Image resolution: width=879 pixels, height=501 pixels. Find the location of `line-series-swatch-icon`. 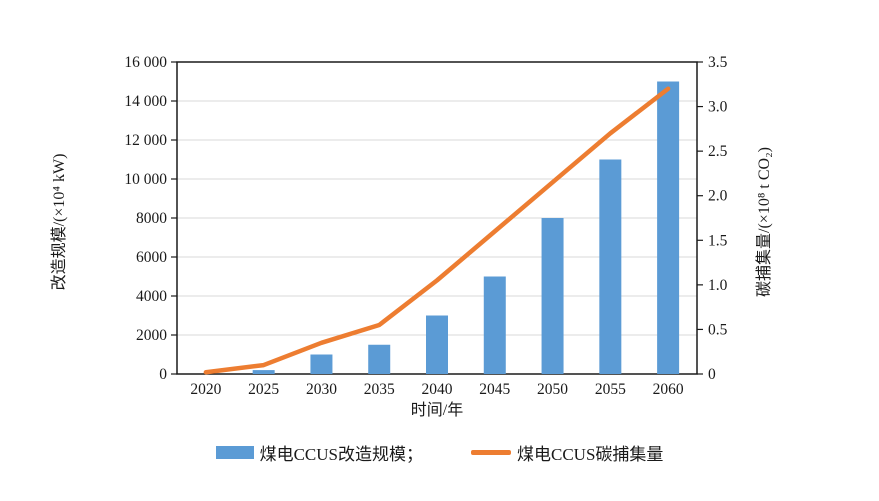

line-series-swatch-icon is located at coordinates (491, 452).